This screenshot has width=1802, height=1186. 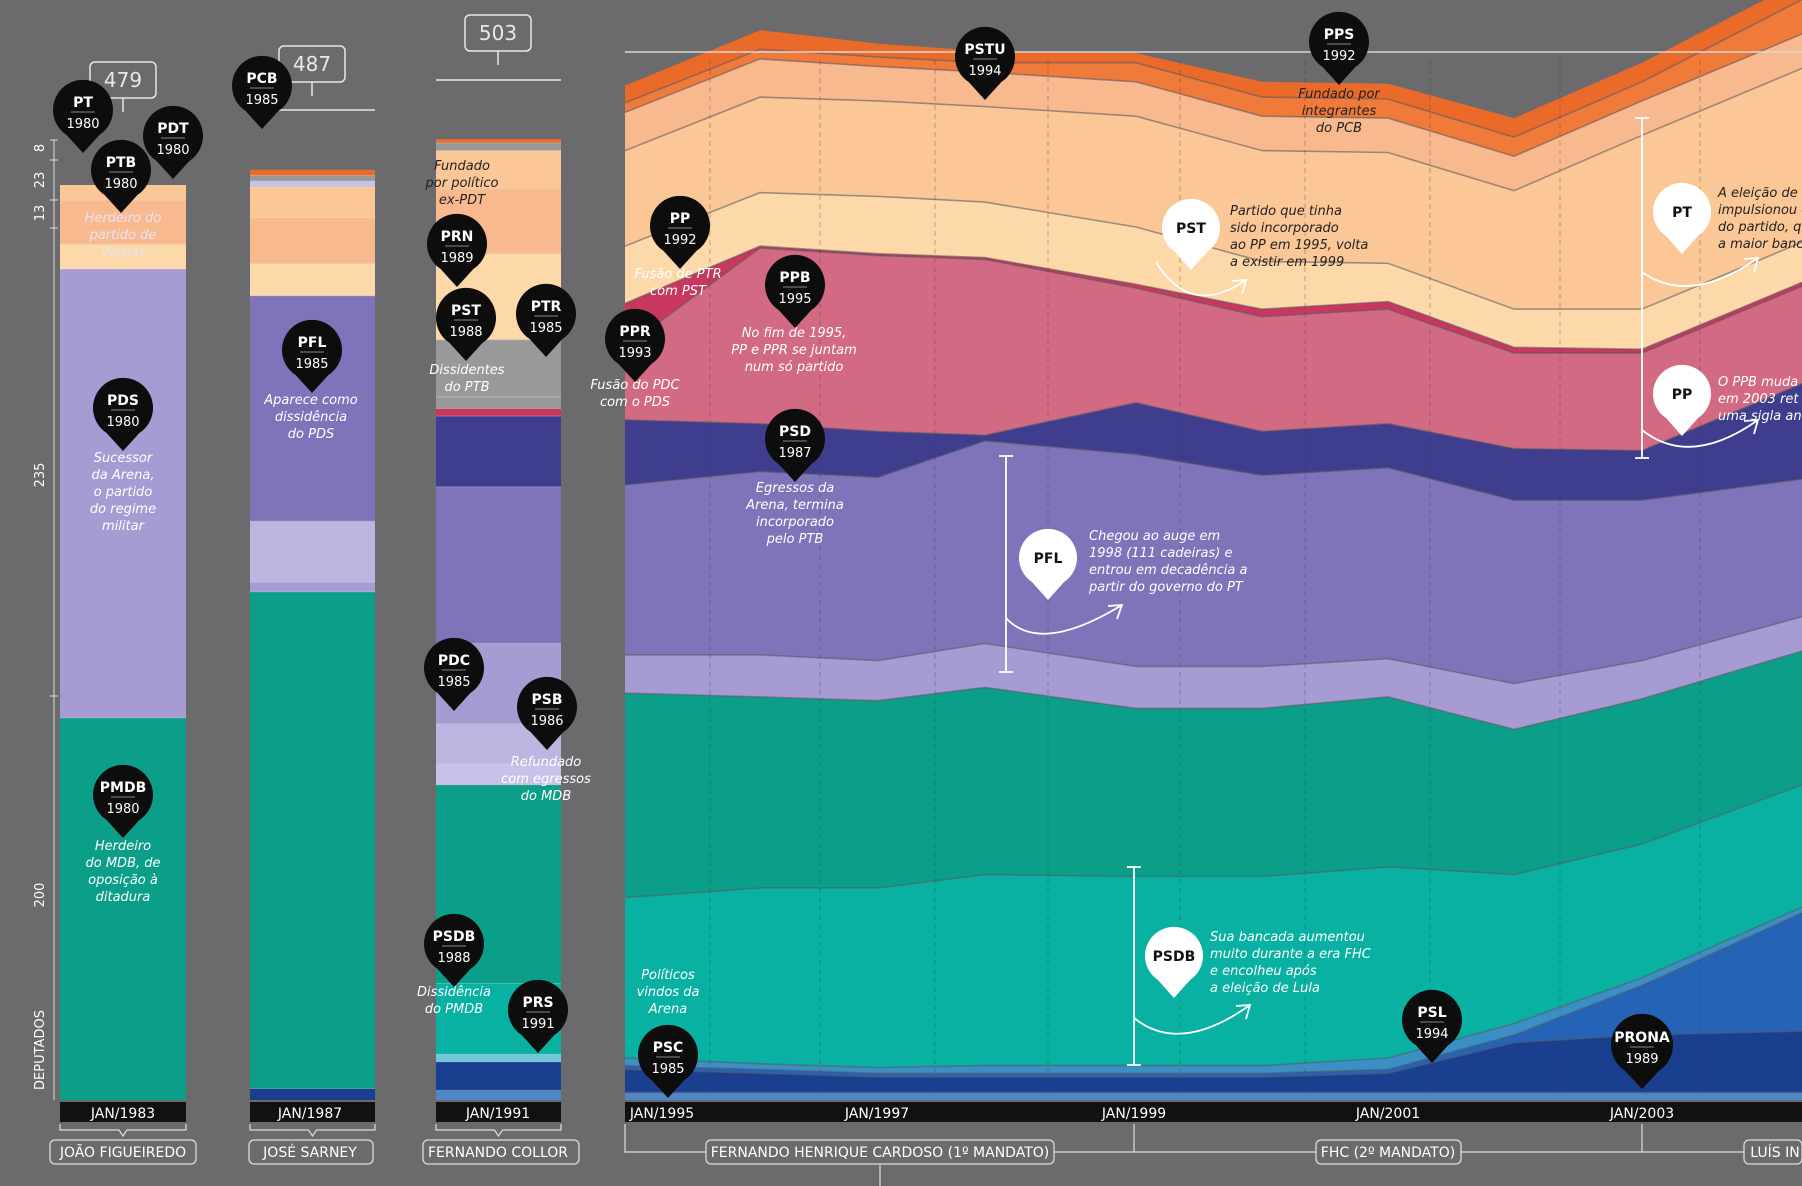 I want to click on annotation-2: Herdeiro do MDB, de oposição à ditadura, so click(x=123, y=872).